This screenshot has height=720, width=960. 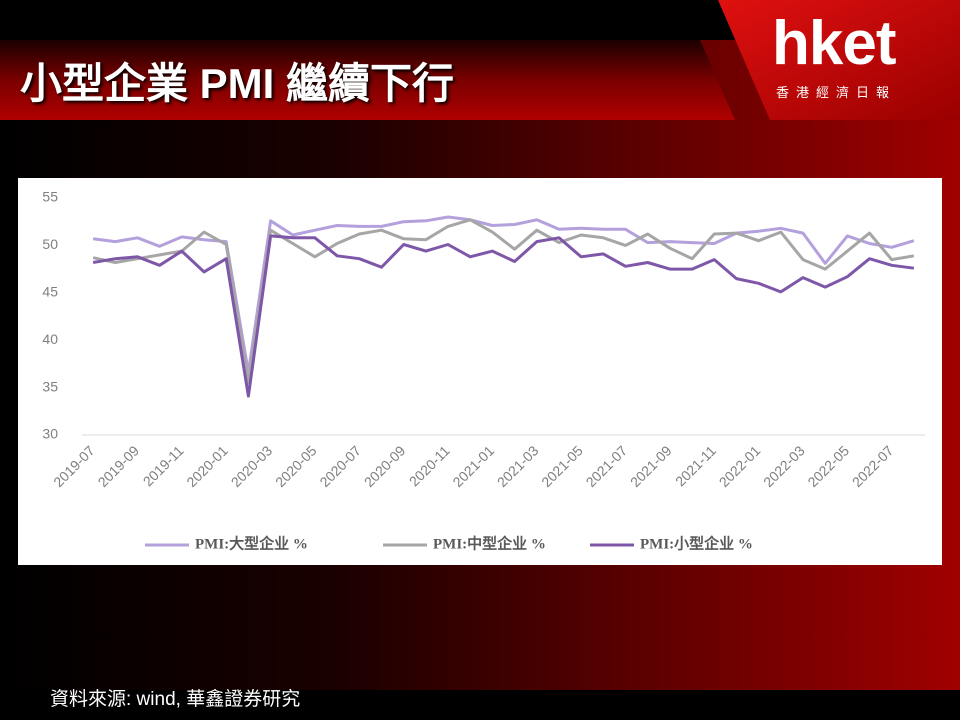 What do you see at coordinates (784, 466) in the screenshot?
I see `x-tick-label: 2022-03` at bounding box center [784, 466].